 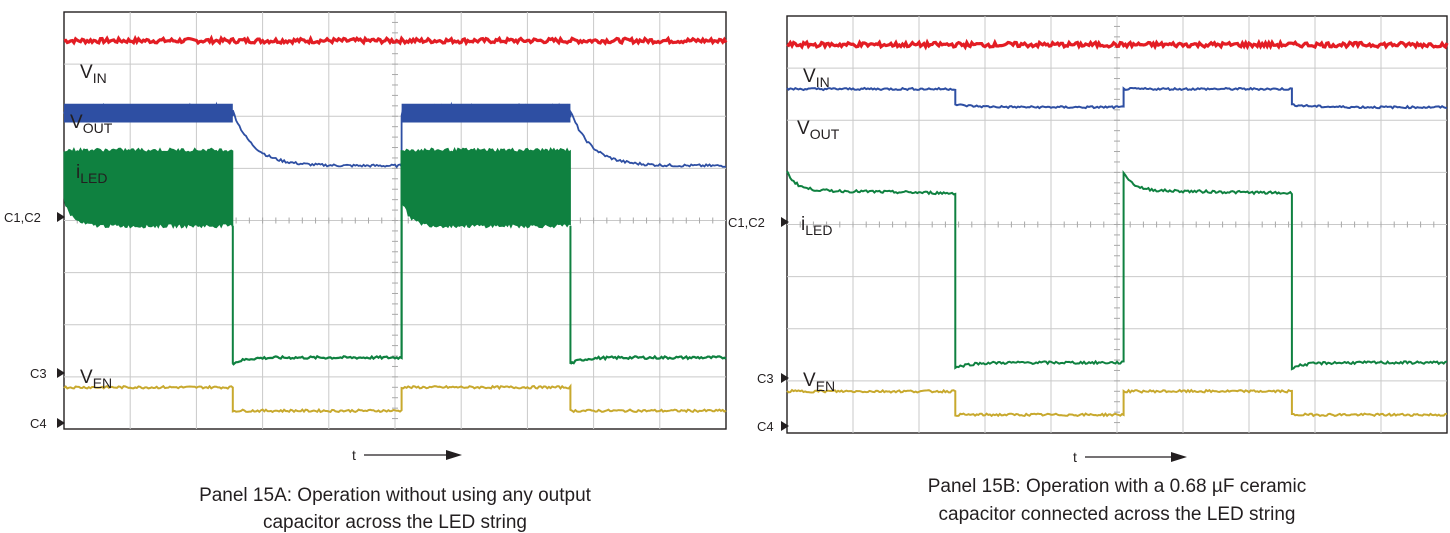 I want to click on panel-15b-label-vin: VIN, so click(x=816, y=78).